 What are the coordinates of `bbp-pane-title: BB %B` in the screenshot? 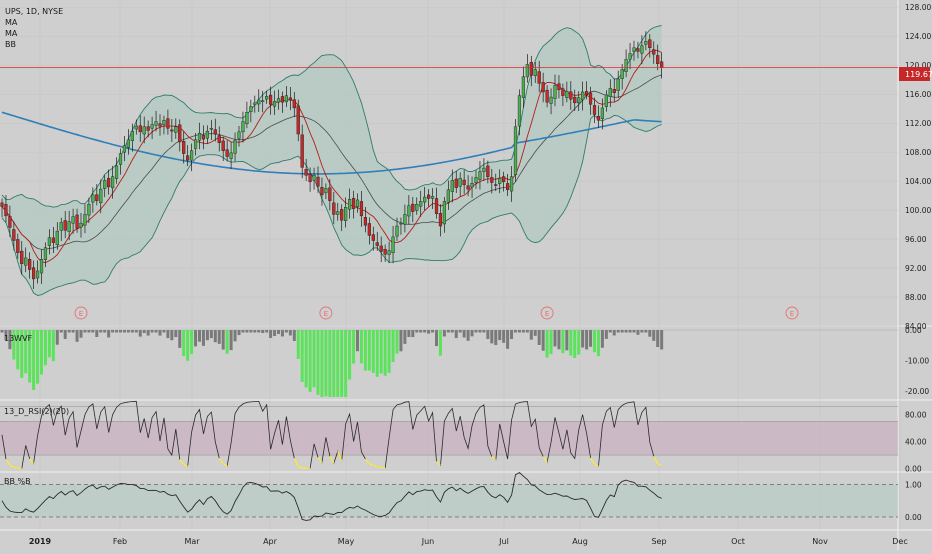 It's located at (17, 481).